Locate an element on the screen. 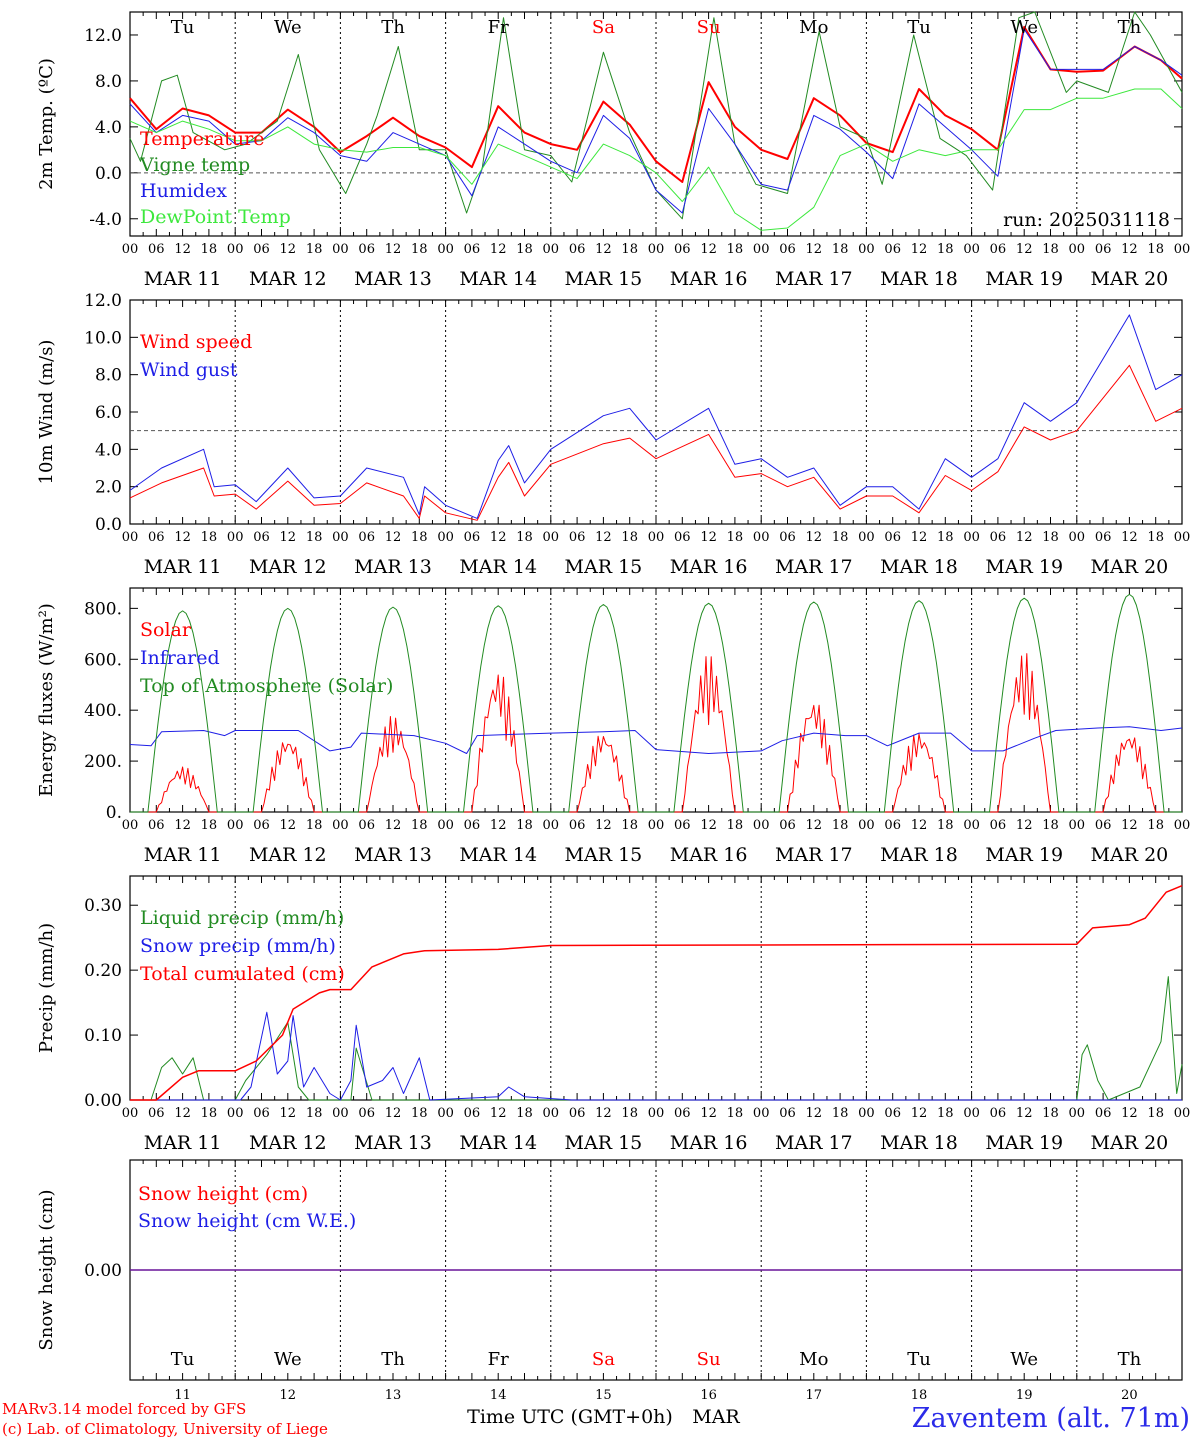 This screenshot has height=1440, width=1194. y-tick-label: 8.0 is located at coordinates (108, 376).